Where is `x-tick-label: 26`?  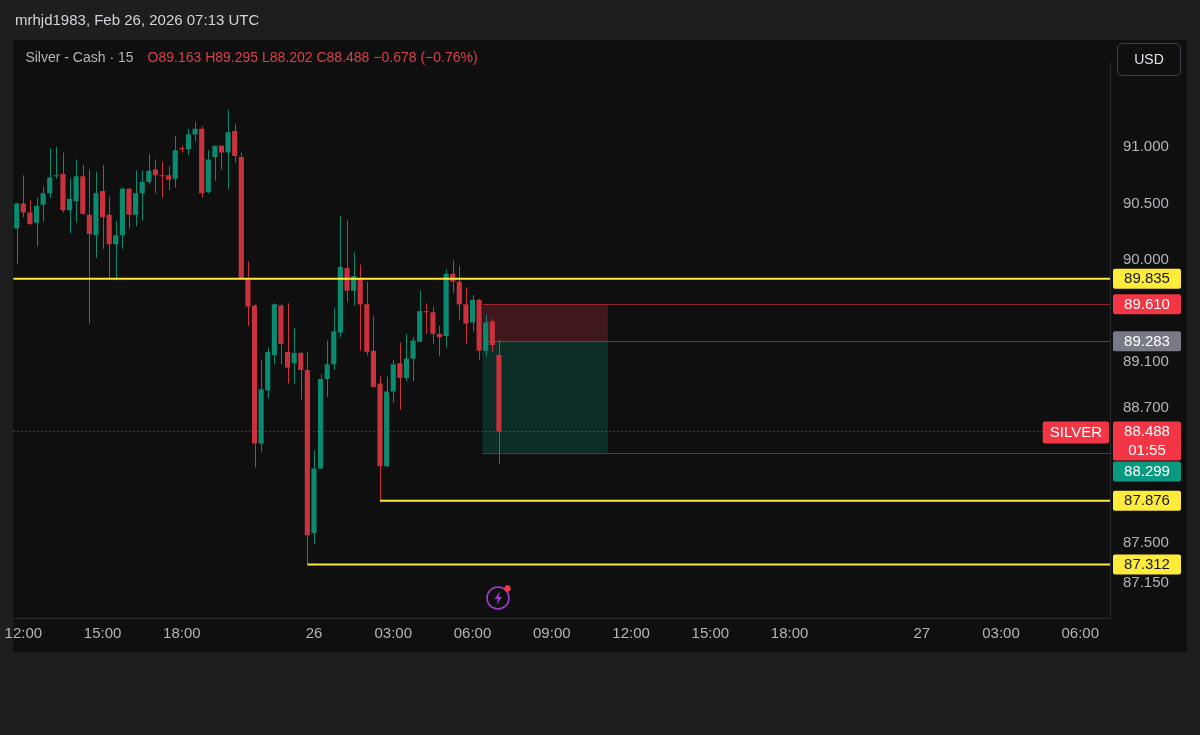 x-tick-label: 26 is located at coordinates (314, 633).